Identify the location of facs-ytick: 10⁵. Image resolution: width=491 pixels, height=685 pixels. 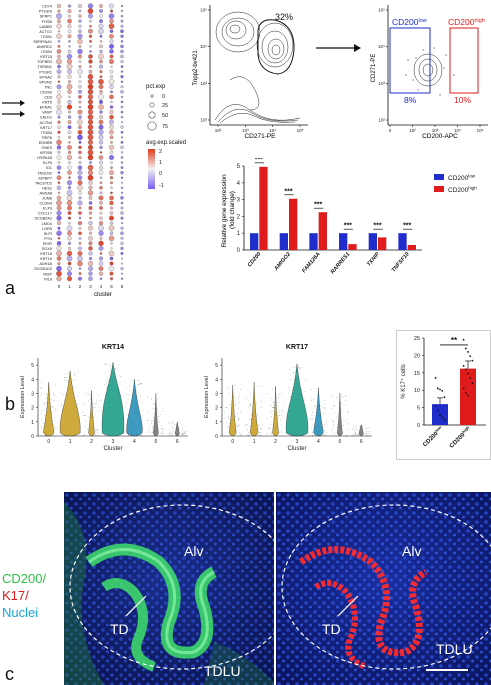
(203, 10).